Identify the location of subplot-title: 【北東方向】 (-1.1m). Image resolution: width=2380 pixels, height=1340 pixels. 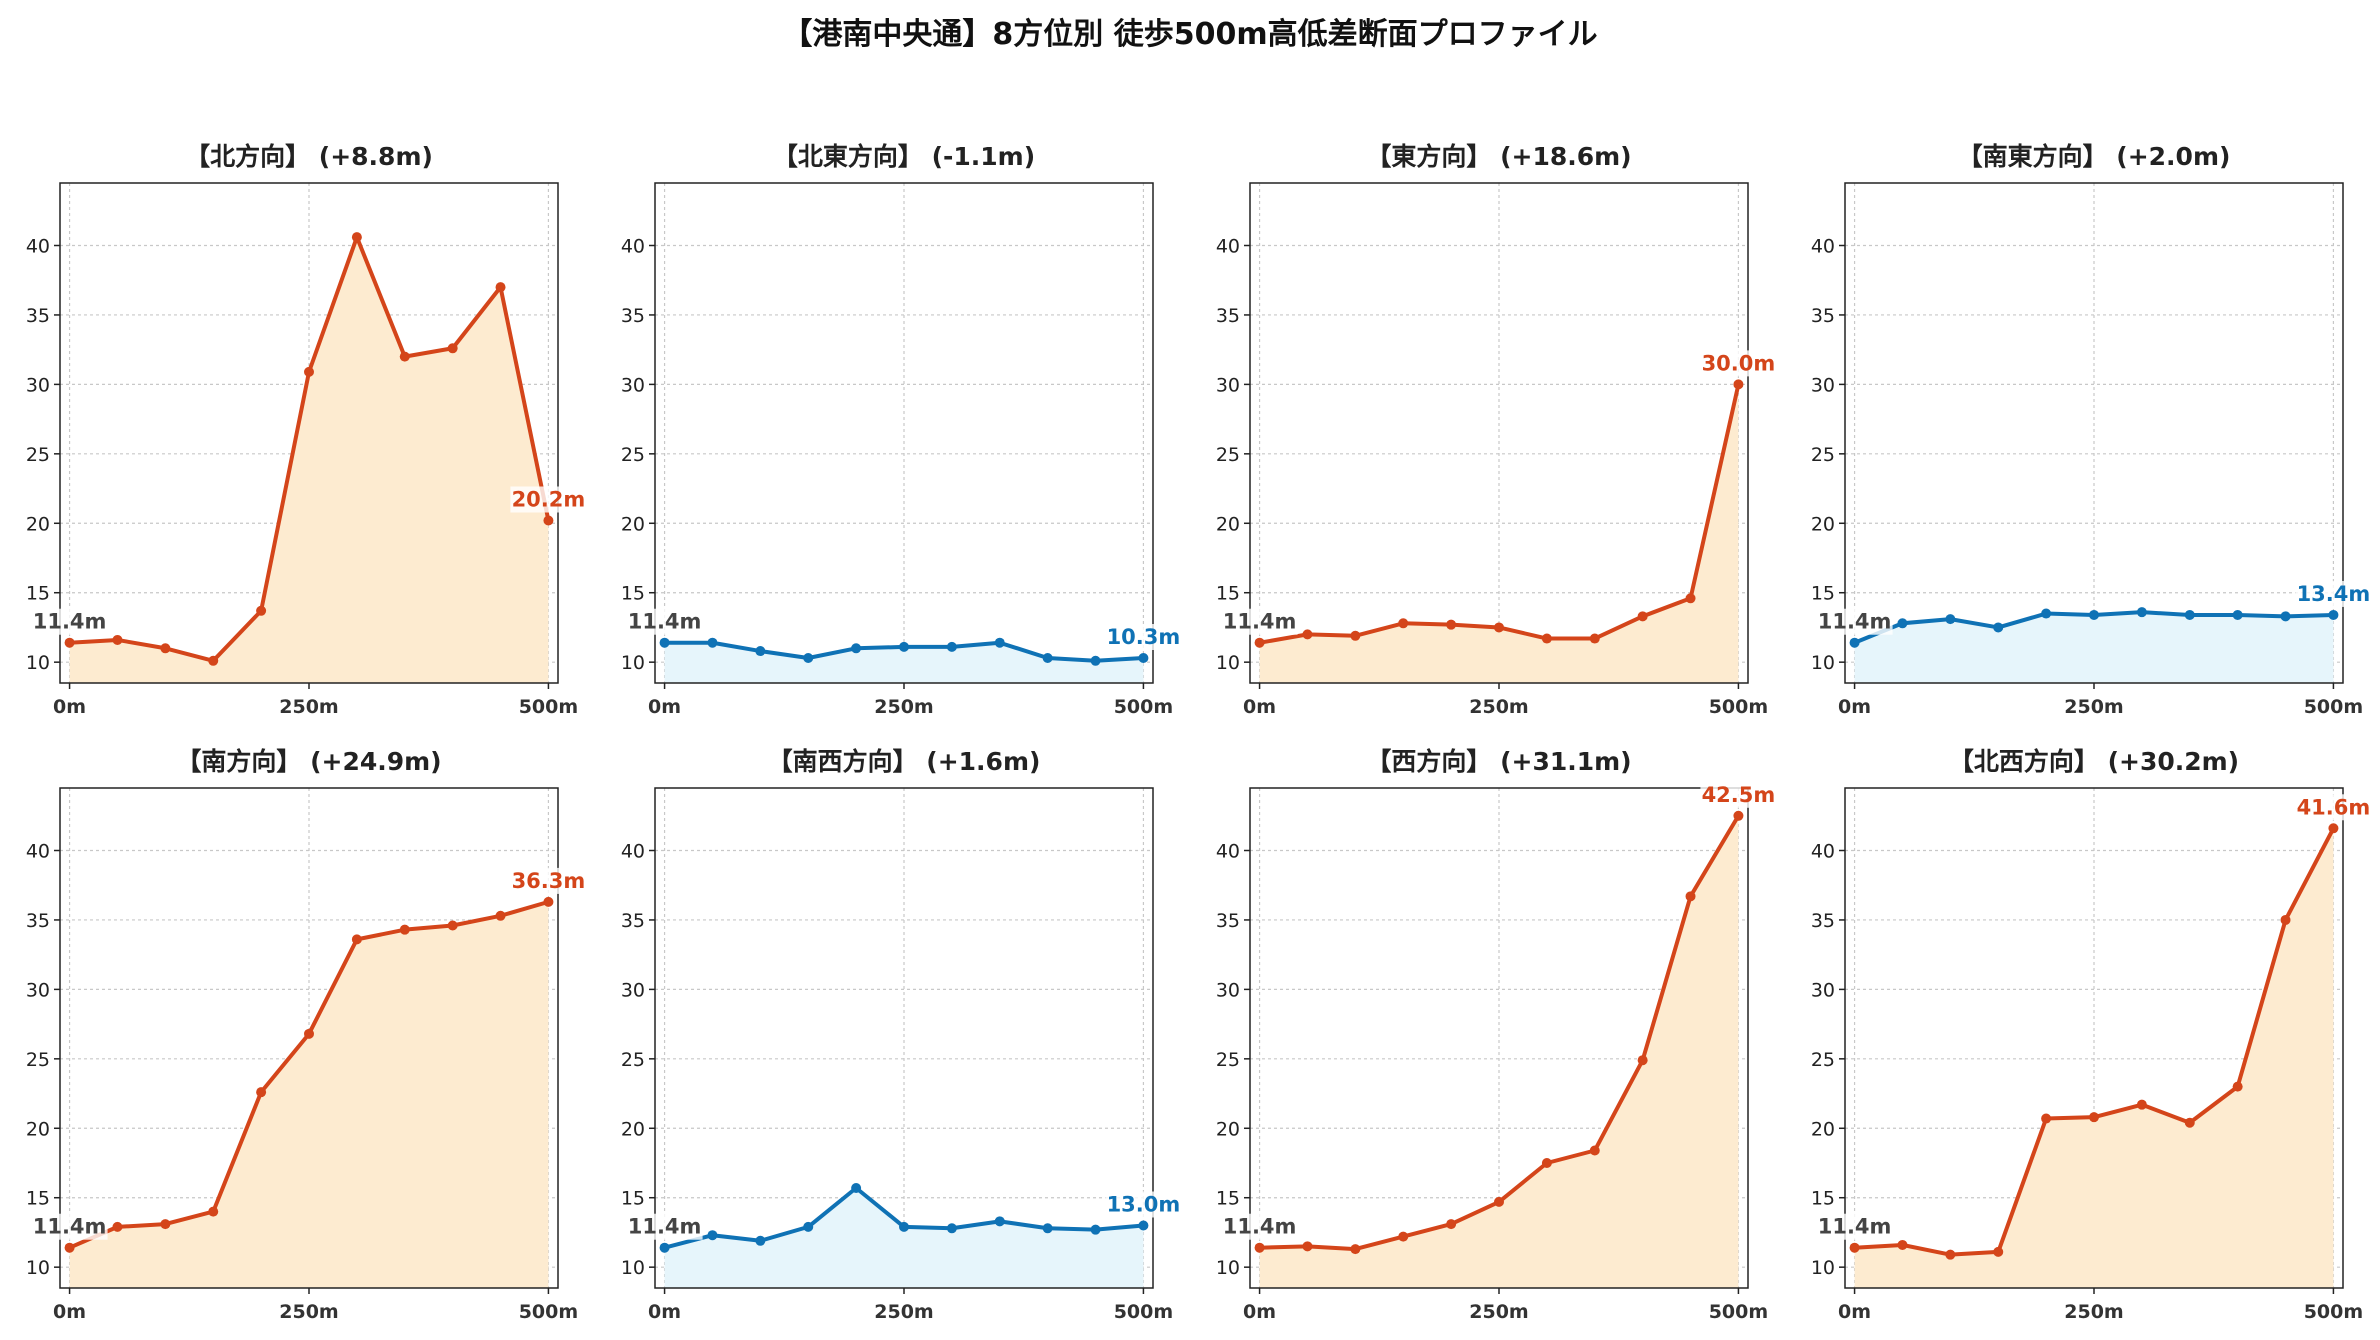
(904, 156).